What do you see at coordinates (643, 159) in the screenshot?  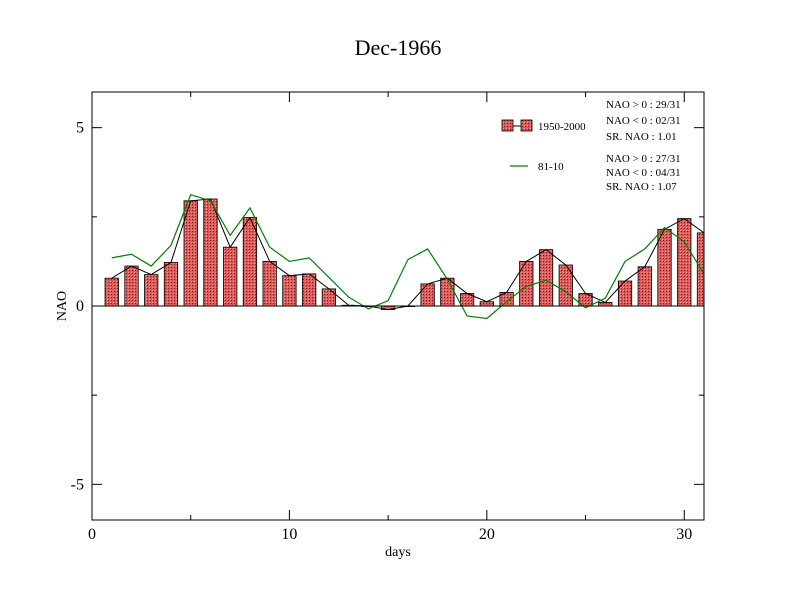 I see `legend-stat: NAO > 0 : 27/31` at bounding box center [643, 159].